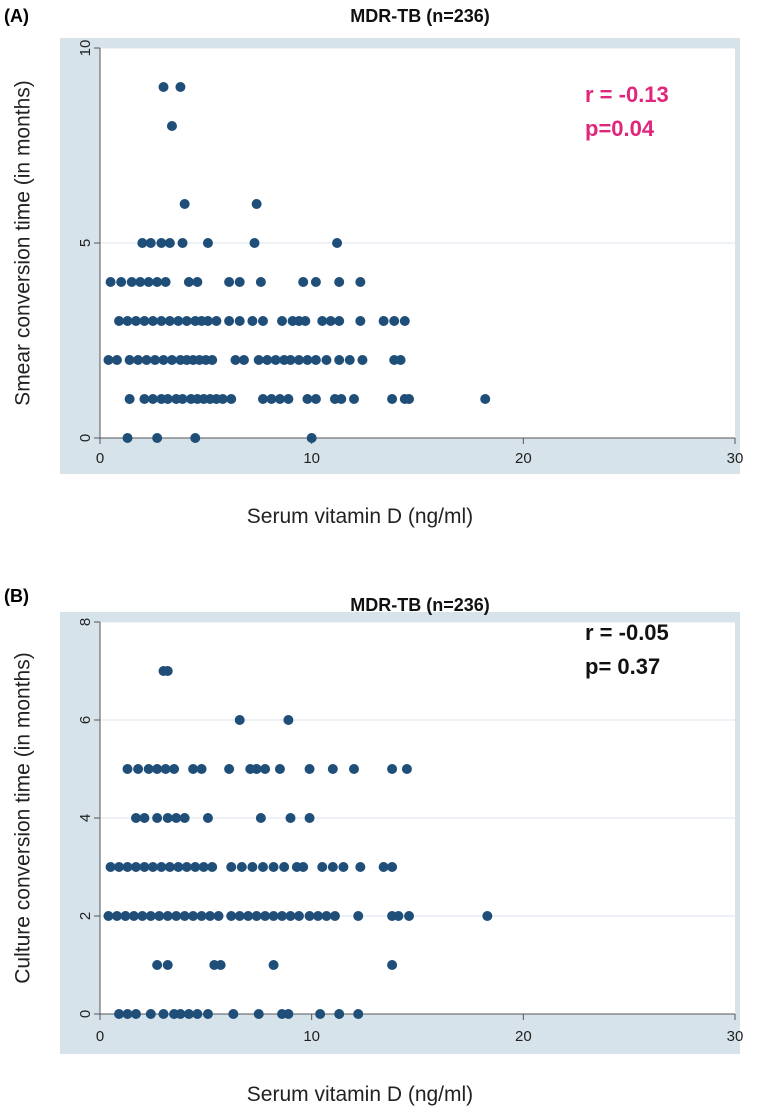 Image resolution: width=771 pixels, height=1116 pixels. What do you see at coordinates (620, 128) in the screenshot?
I see `annotation-p: p=0.04` at bounding box center [620, 128].